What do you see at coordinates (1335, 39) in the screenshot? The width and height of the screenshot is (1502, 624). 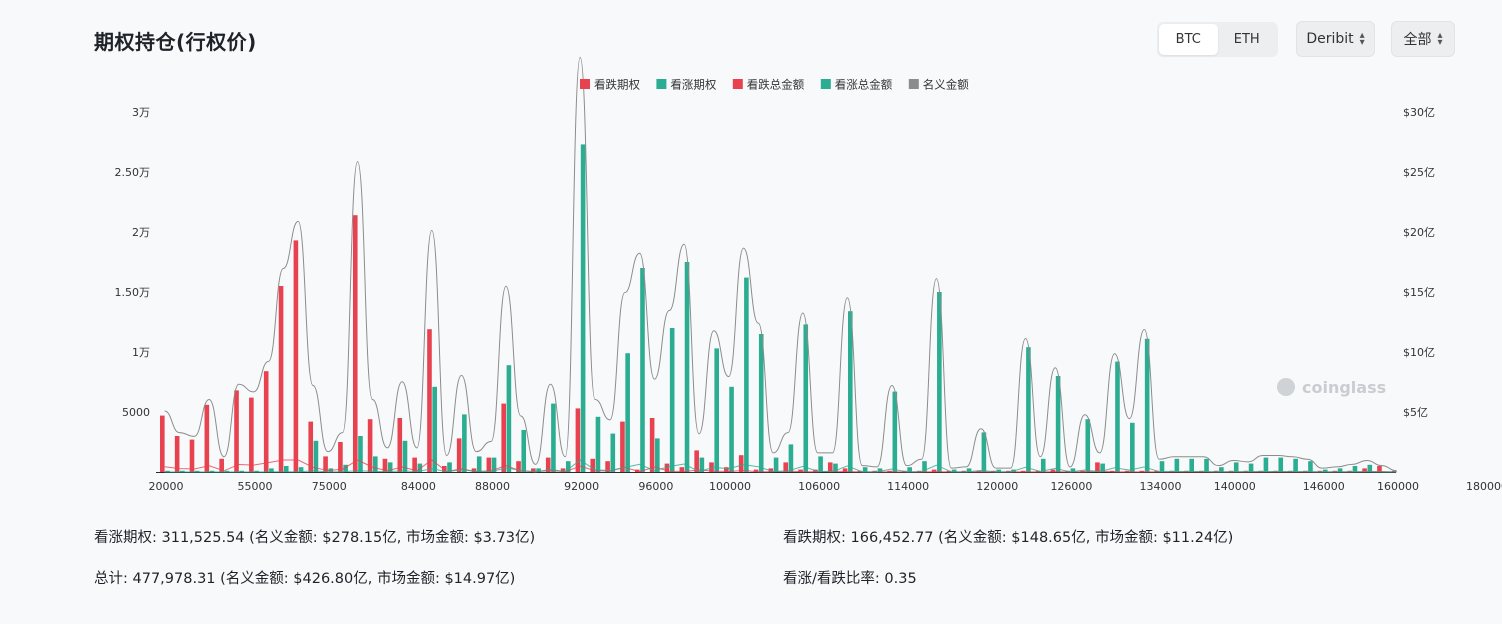 I see `exchange-select: Deribit ▴ ▾` at bounding box center [1335, 39].